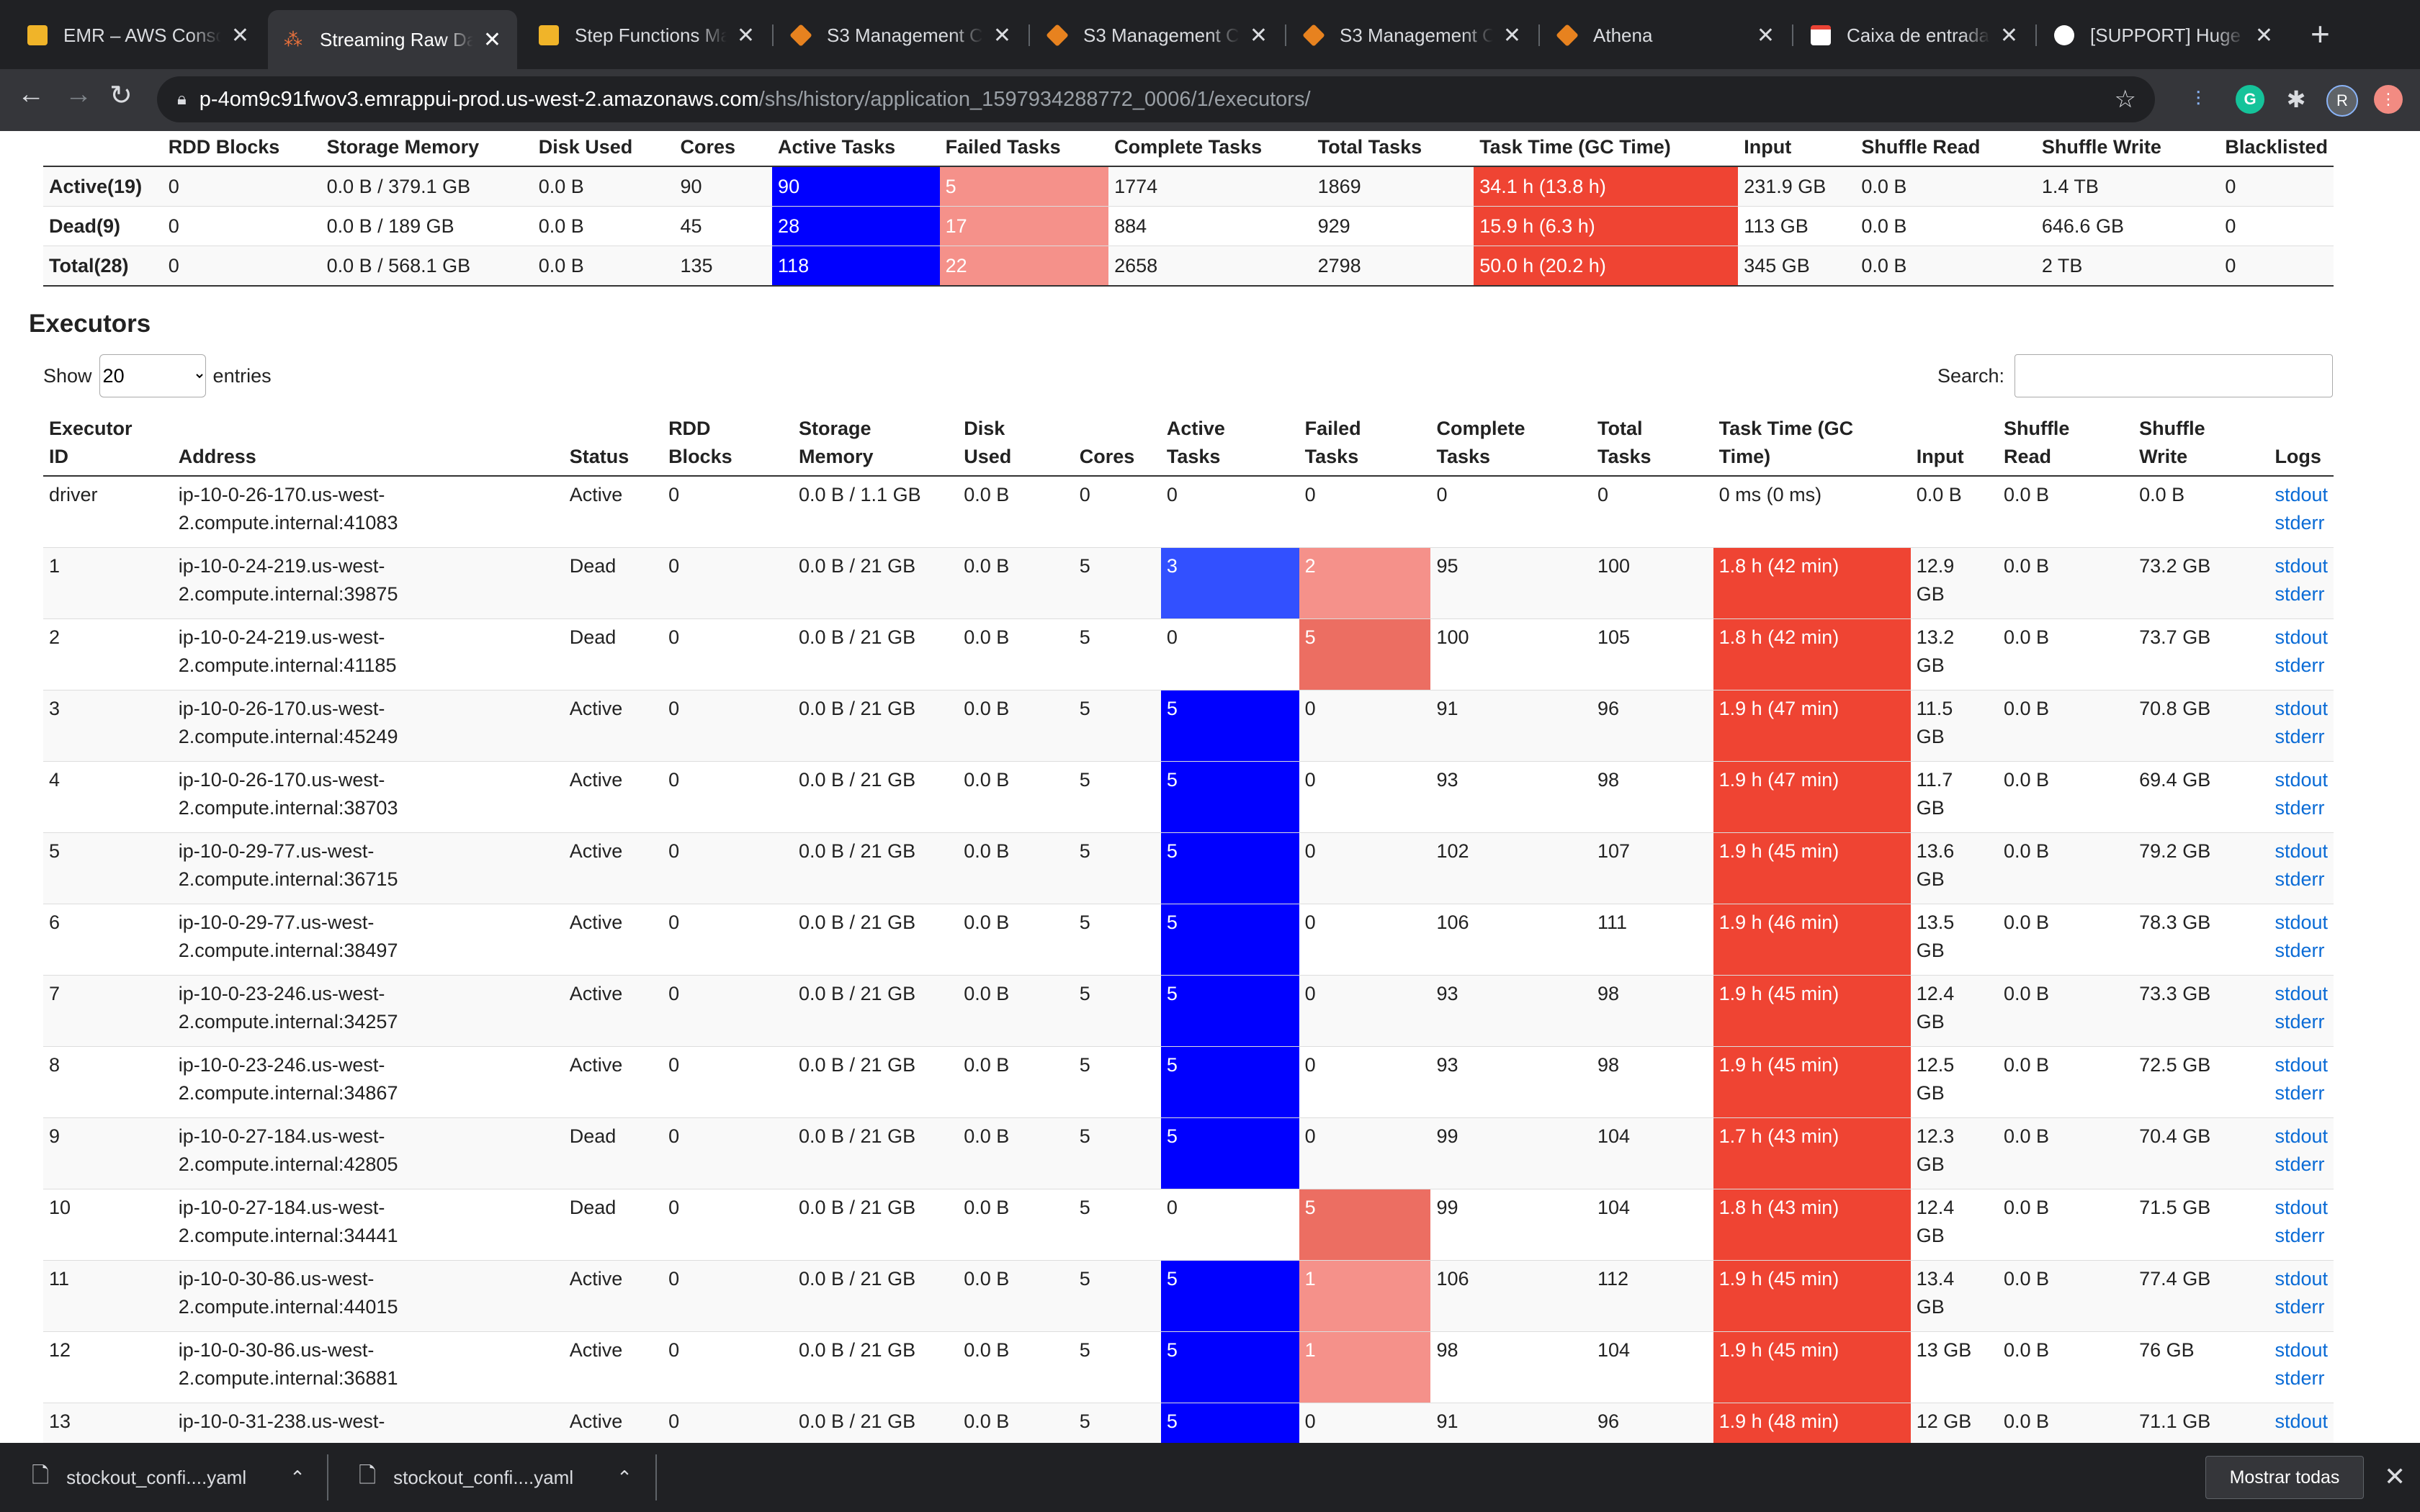 This screenshot has width=2420, height=1512. Describe the element at coordinates (728, 443) in the screenshot. I see `column-header-rdd: RDD Blocks` at that location.